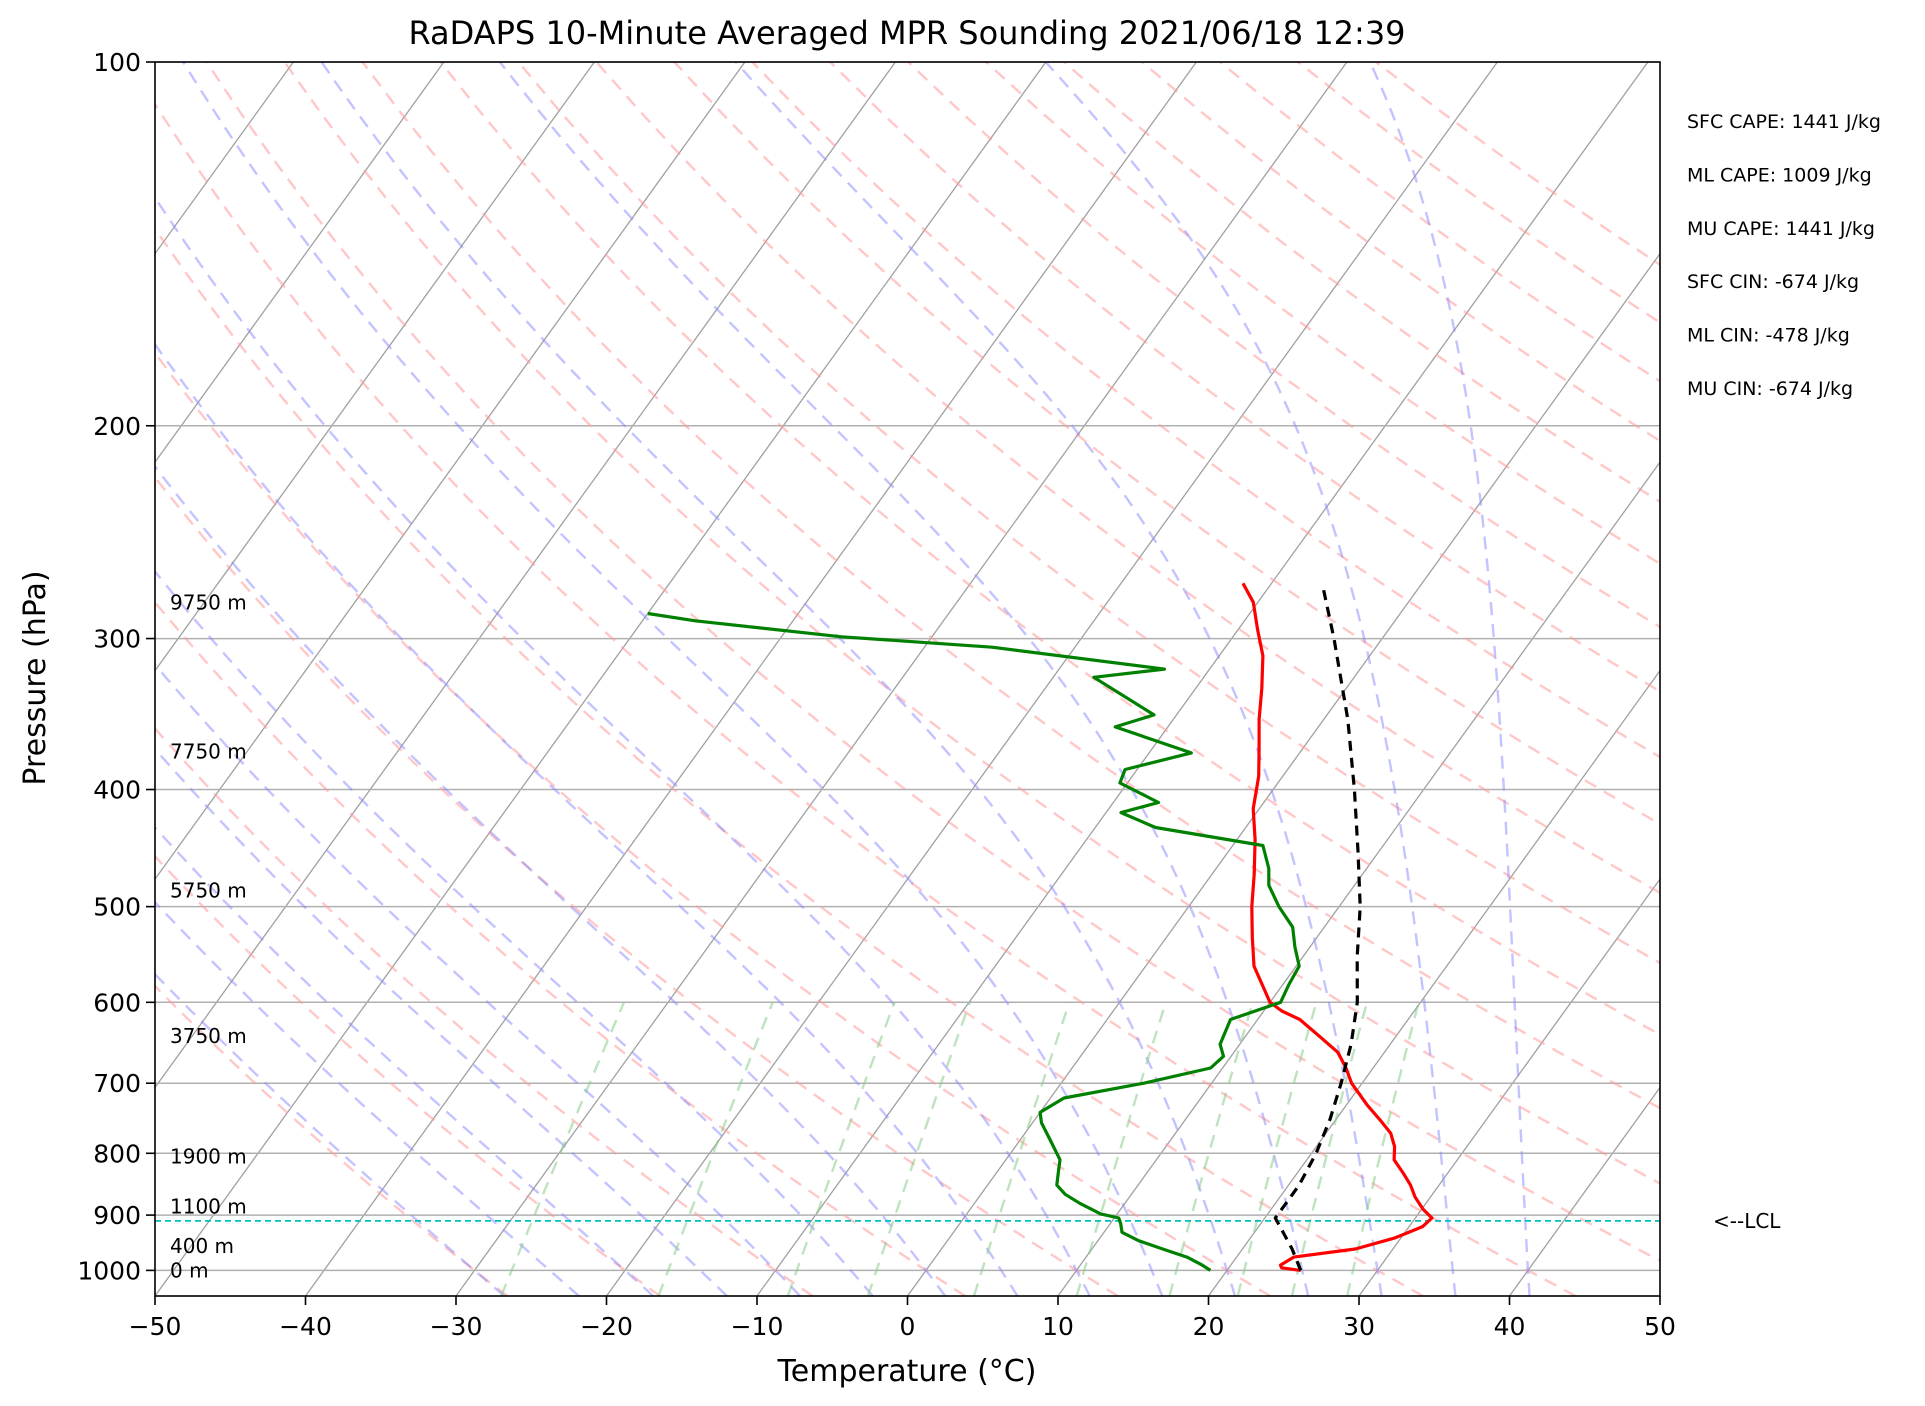 This screenshot has width=1925, height=1406. I want to click on stat-line: MU CIN: -674 J/kg, so click(1770, 389).